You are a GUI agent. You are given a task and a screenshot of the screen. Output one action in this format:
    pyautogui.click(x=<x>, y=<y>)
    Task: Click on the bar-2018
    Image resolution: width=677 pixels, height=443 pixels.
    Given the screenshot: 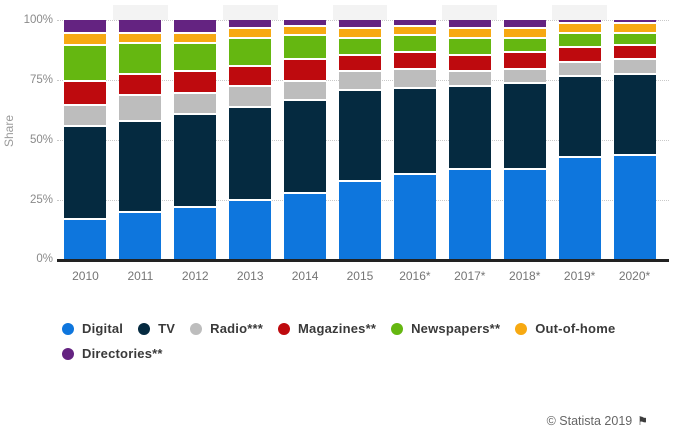 What is the action you would take?
    pyautogui.click(x=524, y=139)
    